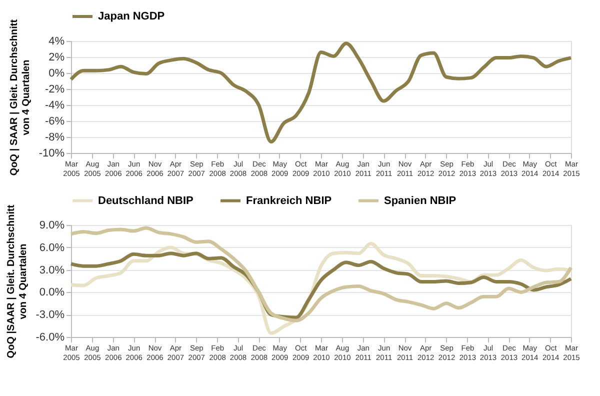 The image size is (600, 396). Describe the element at coordinates (56, 74) in the screenshot. I see `y-tick-label: 0%` at that location.